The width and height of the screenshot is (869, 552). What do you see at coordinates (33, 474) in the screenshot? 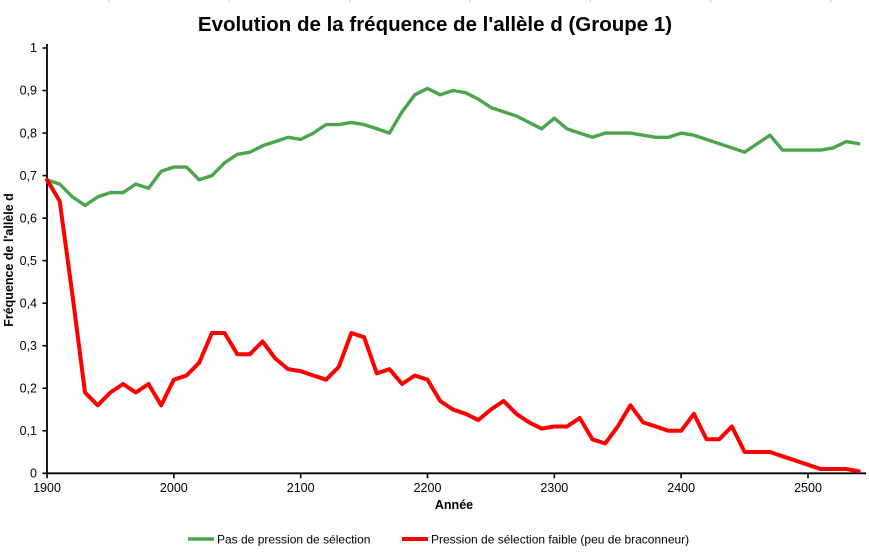
I see `y-tick-label: 0` at bounding box center [33, 474].